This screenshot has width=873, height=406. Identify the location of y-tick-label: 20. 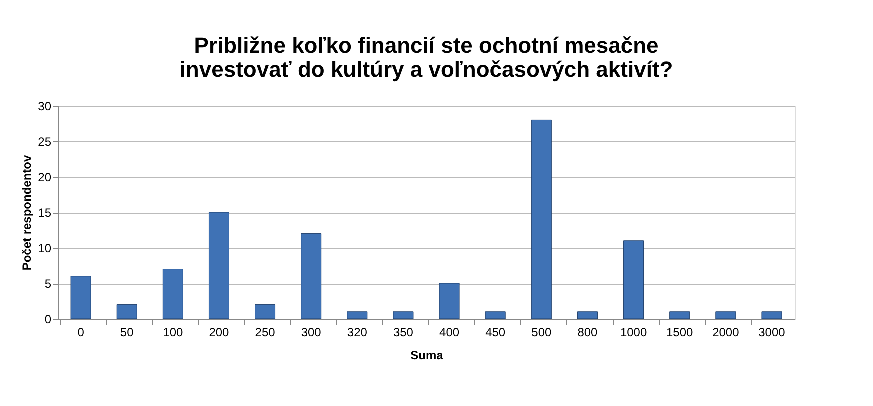
(45, 177).